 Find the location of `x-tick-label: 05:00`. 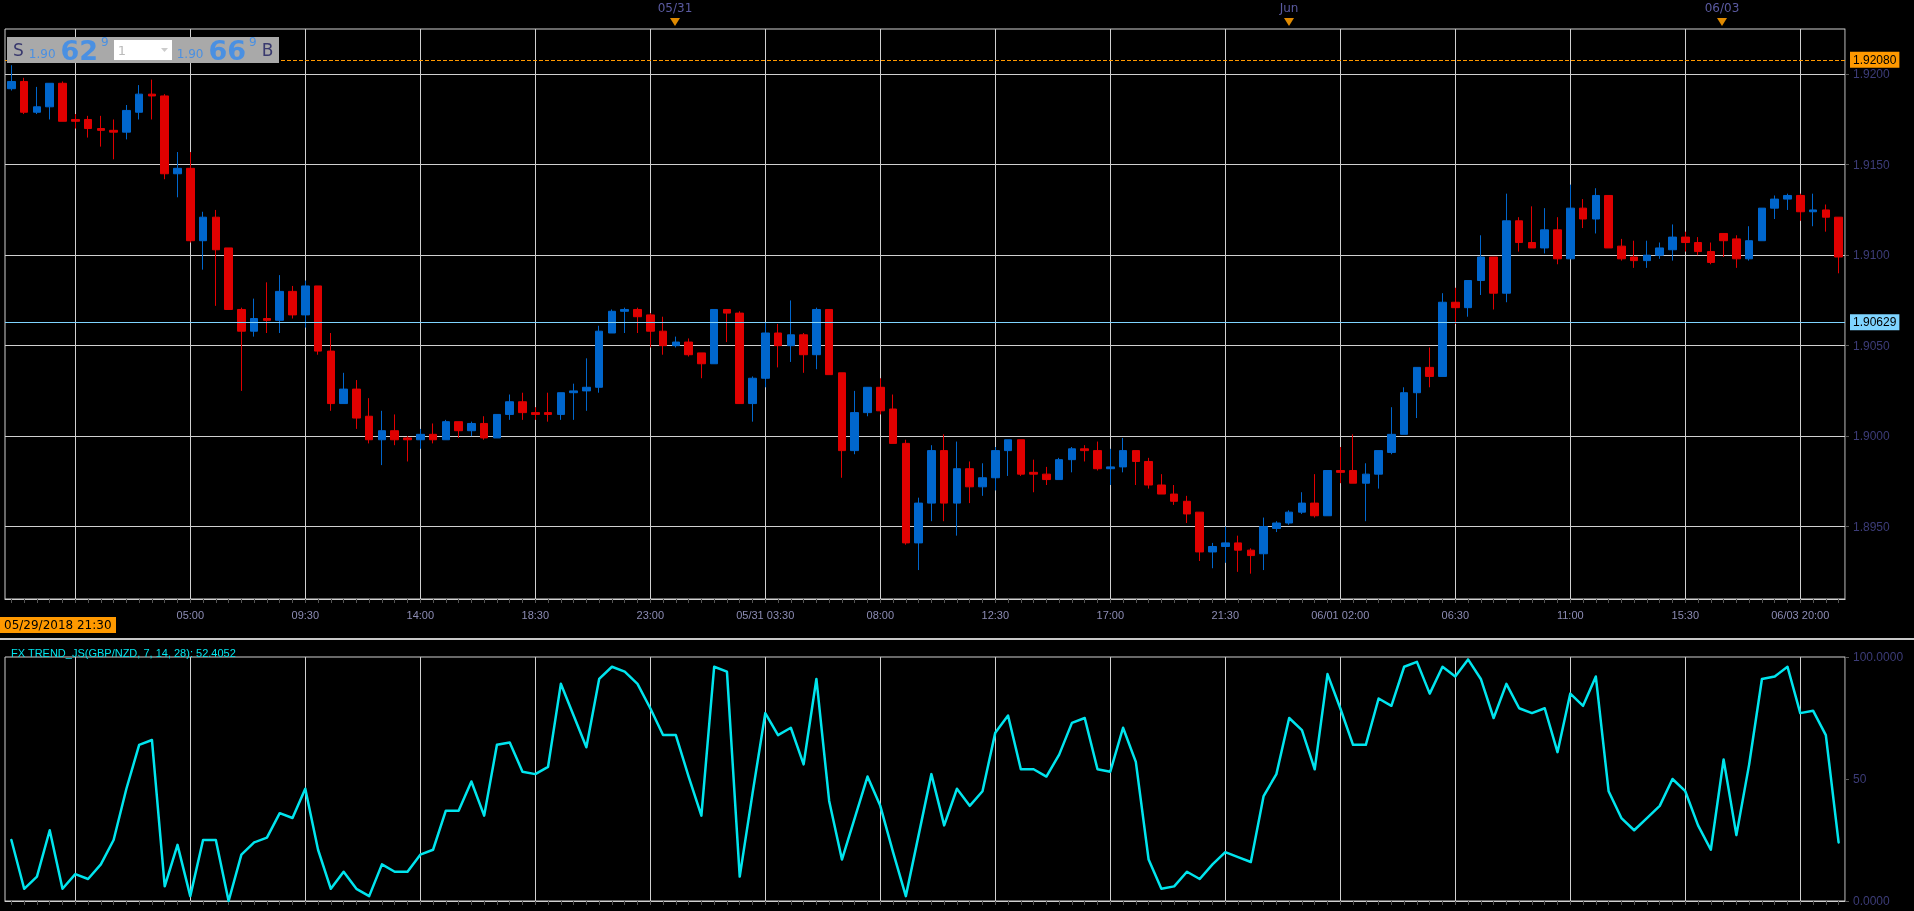

x-tick-label: 05:00 is located at coordinates (190, 614).